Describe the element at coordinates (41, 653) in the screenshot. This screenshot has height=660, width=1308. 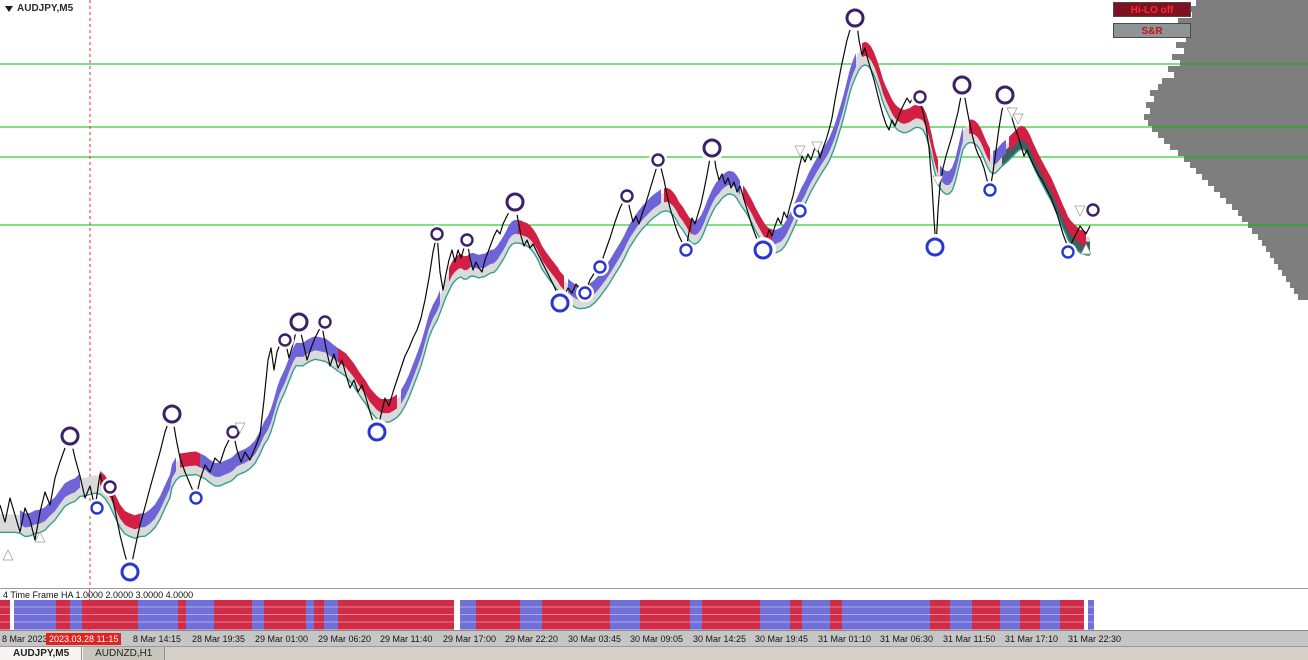
I see `tab-audjpy-m5: AUDJPY,M5` at that location.